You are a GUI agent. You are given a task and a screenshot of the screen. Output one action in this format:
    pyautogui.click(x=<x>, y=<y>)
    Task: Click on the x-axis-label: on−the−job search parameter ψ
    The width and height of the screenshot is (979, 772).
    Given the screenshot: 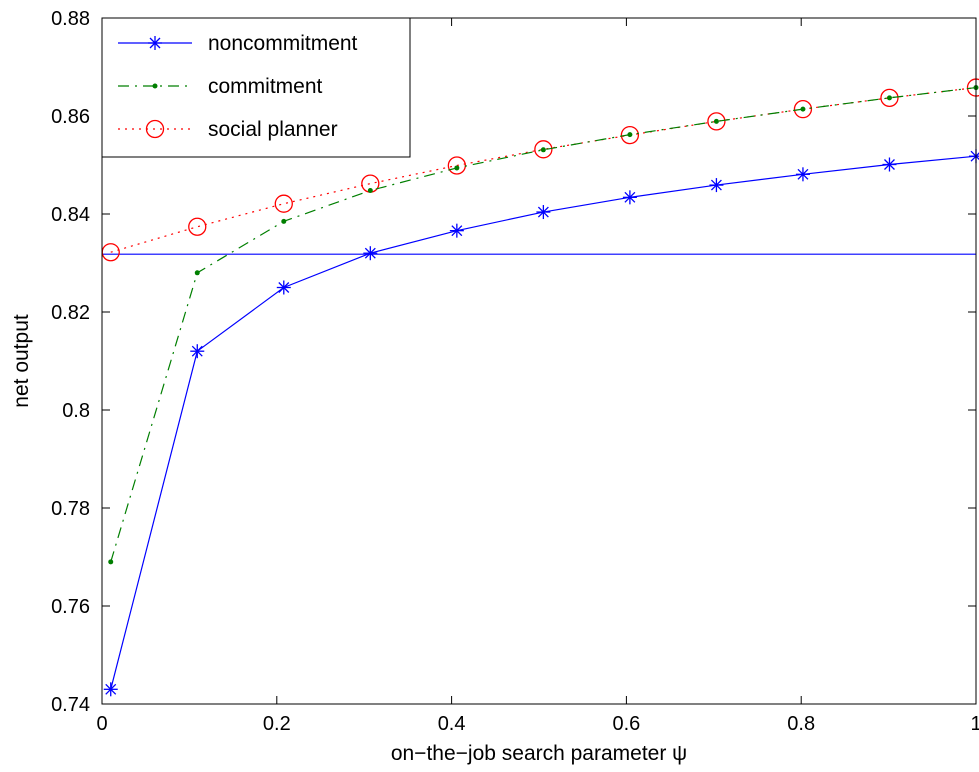 What is the action you would take?
    pyautogui.click(x=539, y=753)
    